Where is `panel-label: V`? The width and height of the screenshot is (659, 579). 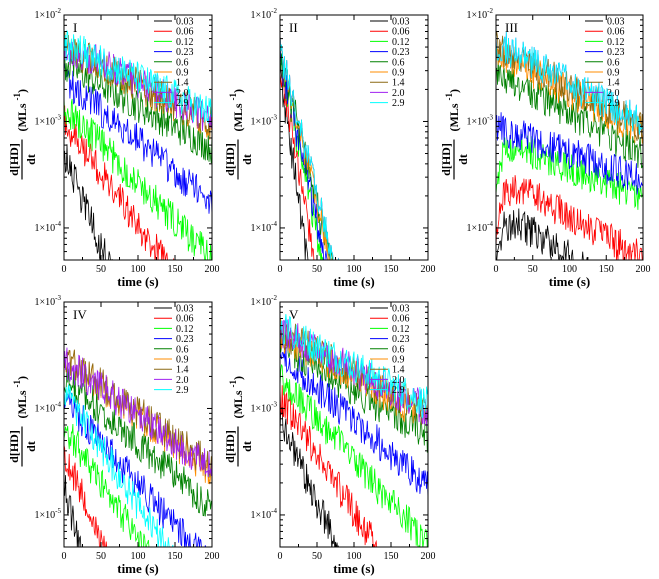
panel-label: V is located at coordinates (294, 314).